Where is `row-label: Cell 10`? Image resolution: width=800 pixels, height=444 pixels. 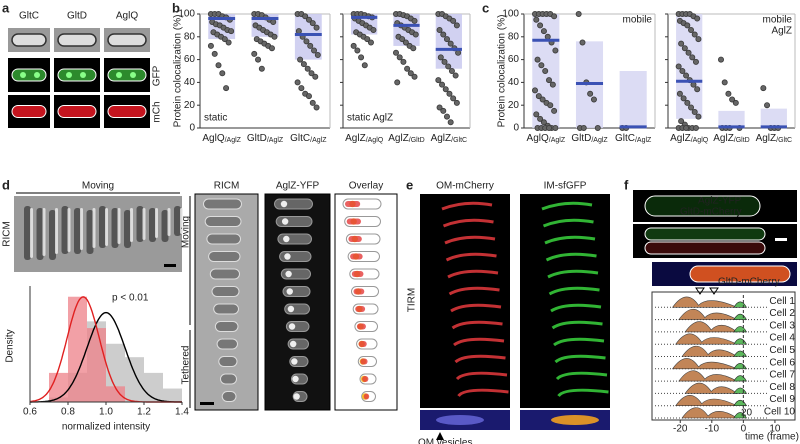 row-label: Cell 10 is located at coordinates (780, 411).